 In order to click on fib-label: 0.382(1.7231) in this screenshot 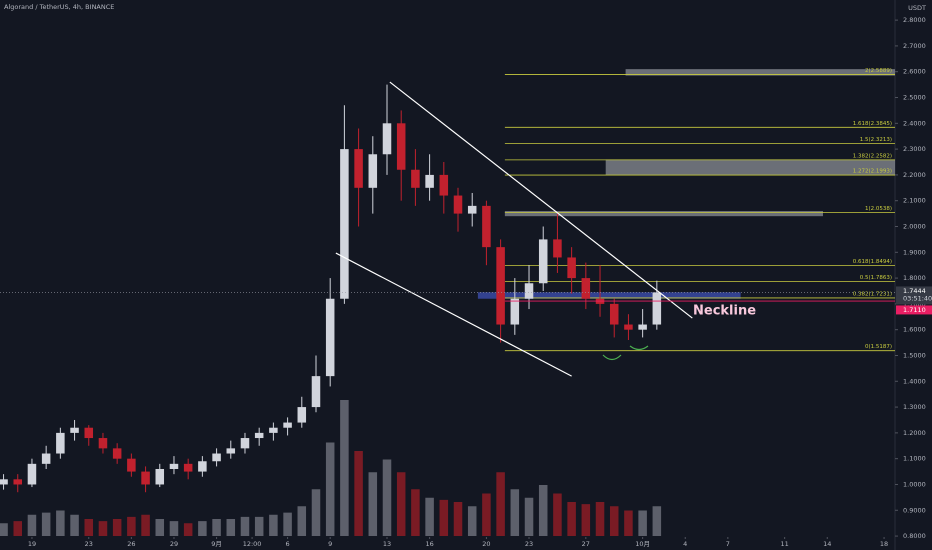, I will do `click(872, 294)`.